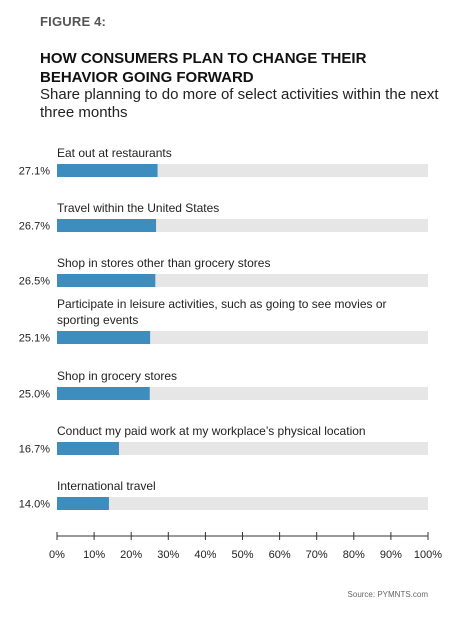  What do you see at coordinates (94, 555) in the screenshot?
I see `x-tick-label: 10%` at bounding box center [94, 555].